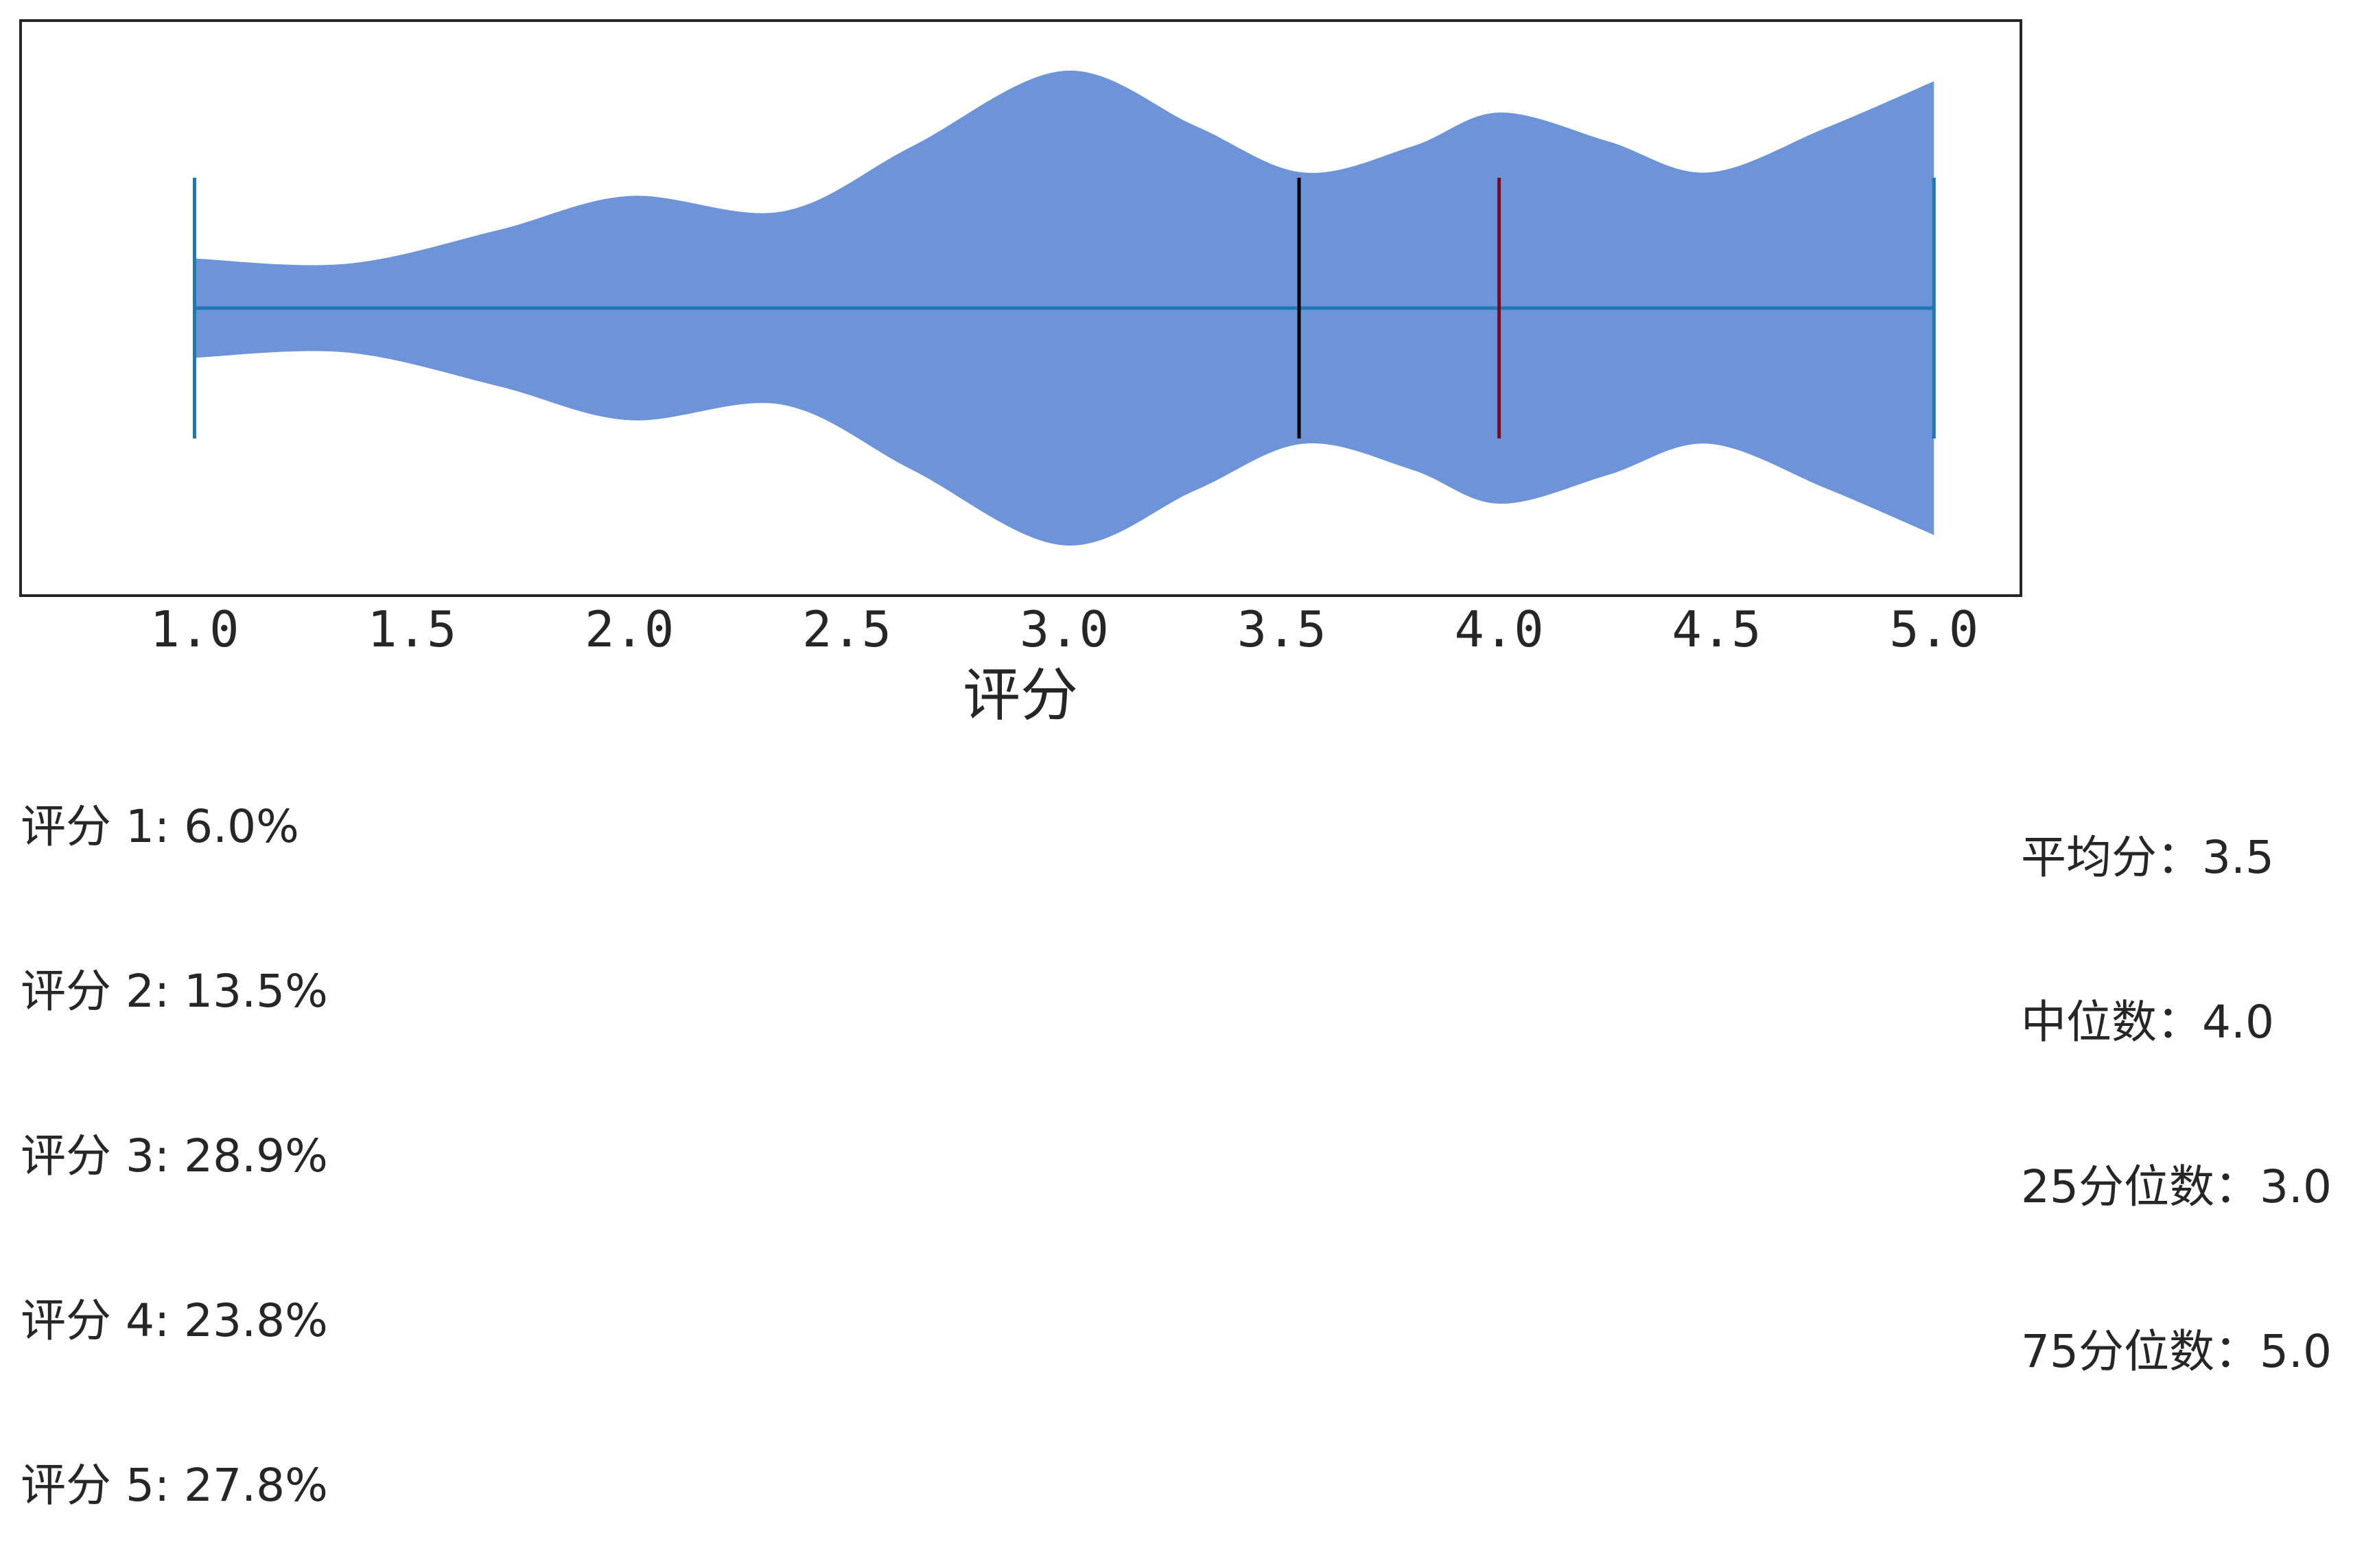 The width and height of the screenshot is (2375, 1568). I want to click on x-tick-label: 1.0, so click(194, 629).